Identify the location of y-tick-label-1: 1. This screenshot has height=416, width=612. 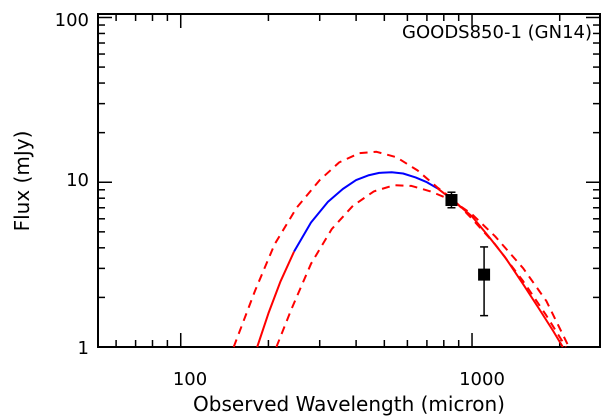
(83, 348).